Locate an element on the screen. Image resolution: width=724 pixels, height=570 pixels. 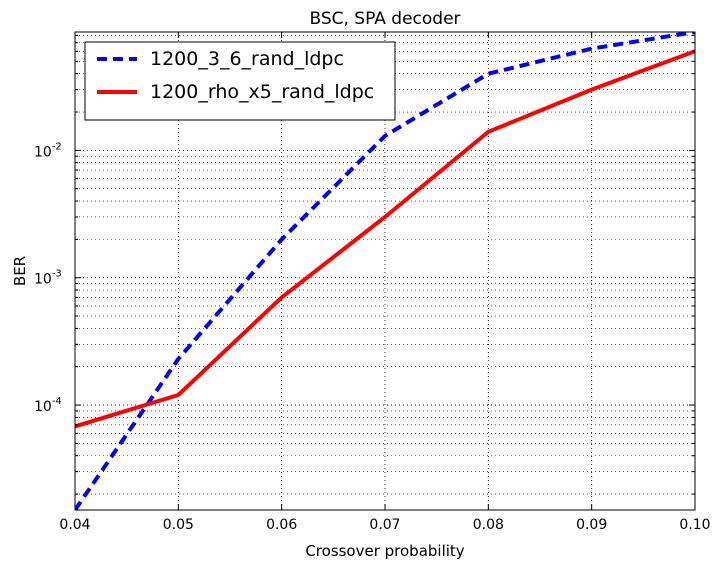
legend: 1200_3_6_rand_ldpc 1200_rho_x5_rand_ldpc is located at coordinates (240, 81).